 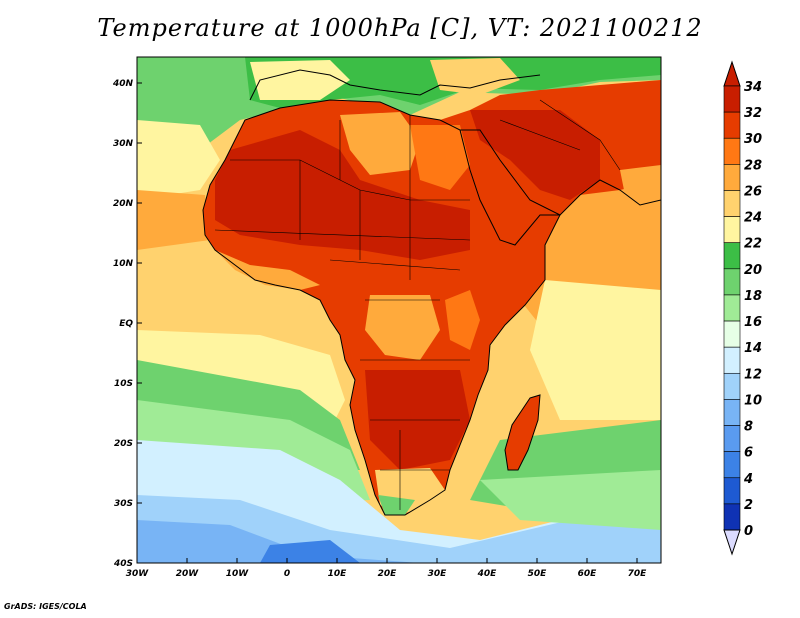 What do you see at coordinates (753, 296) in the screenshot?
I see `colorbar-level-label: 18` at bounding box center [753, 296].